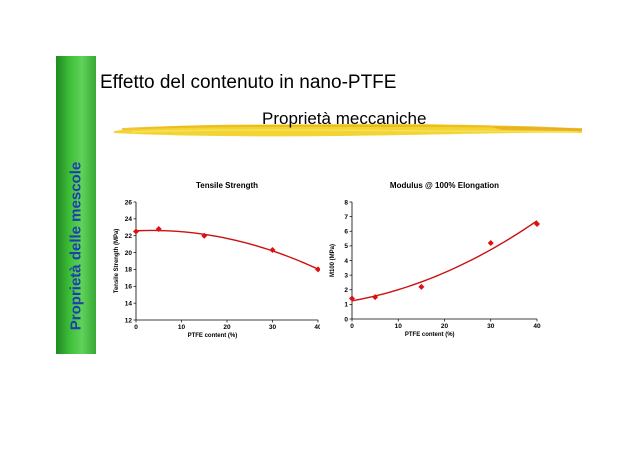 The image size is (640, 452). I want to click on section-title: Proprietà meccaniche, so click(344, 118).